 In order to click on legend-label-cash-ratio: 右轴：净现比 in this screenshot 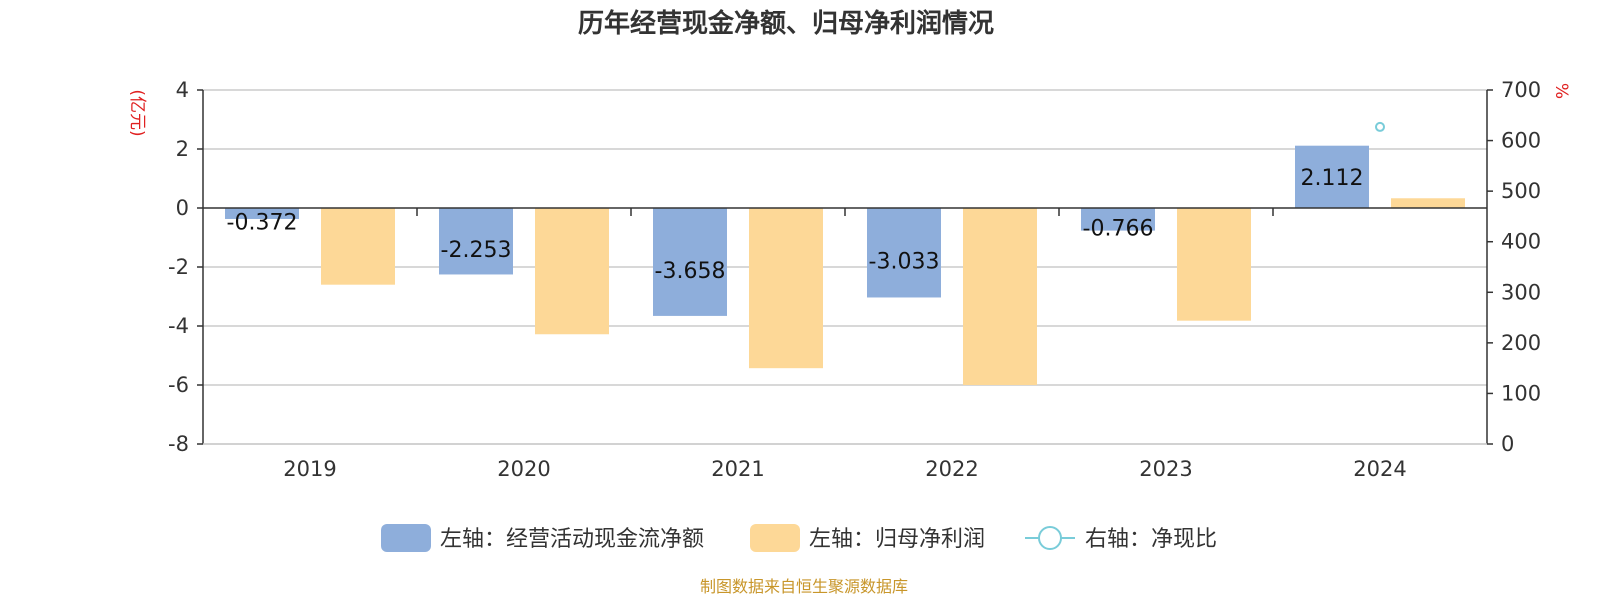, I will do `click(1151, 539)`.